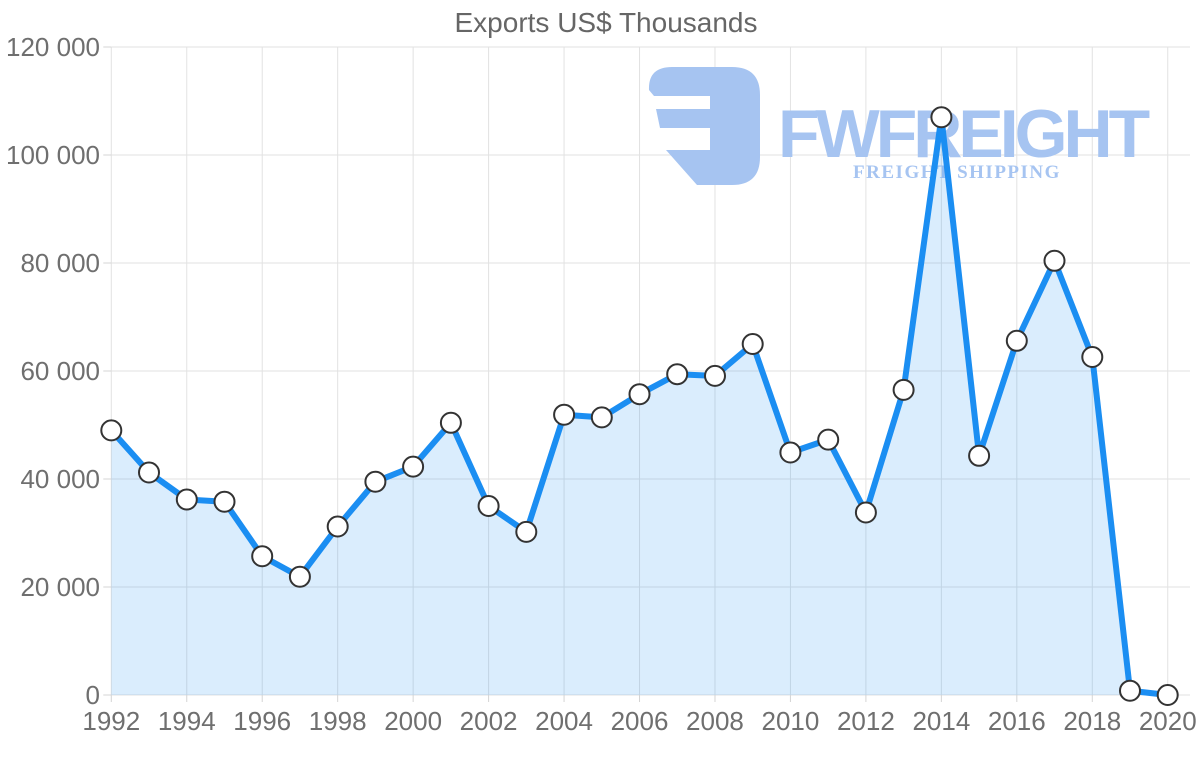  What do you see at coordinates (338, 721) in the screenshot?
I see `x-axis-label: 1998` at bounding box center [338, 721].